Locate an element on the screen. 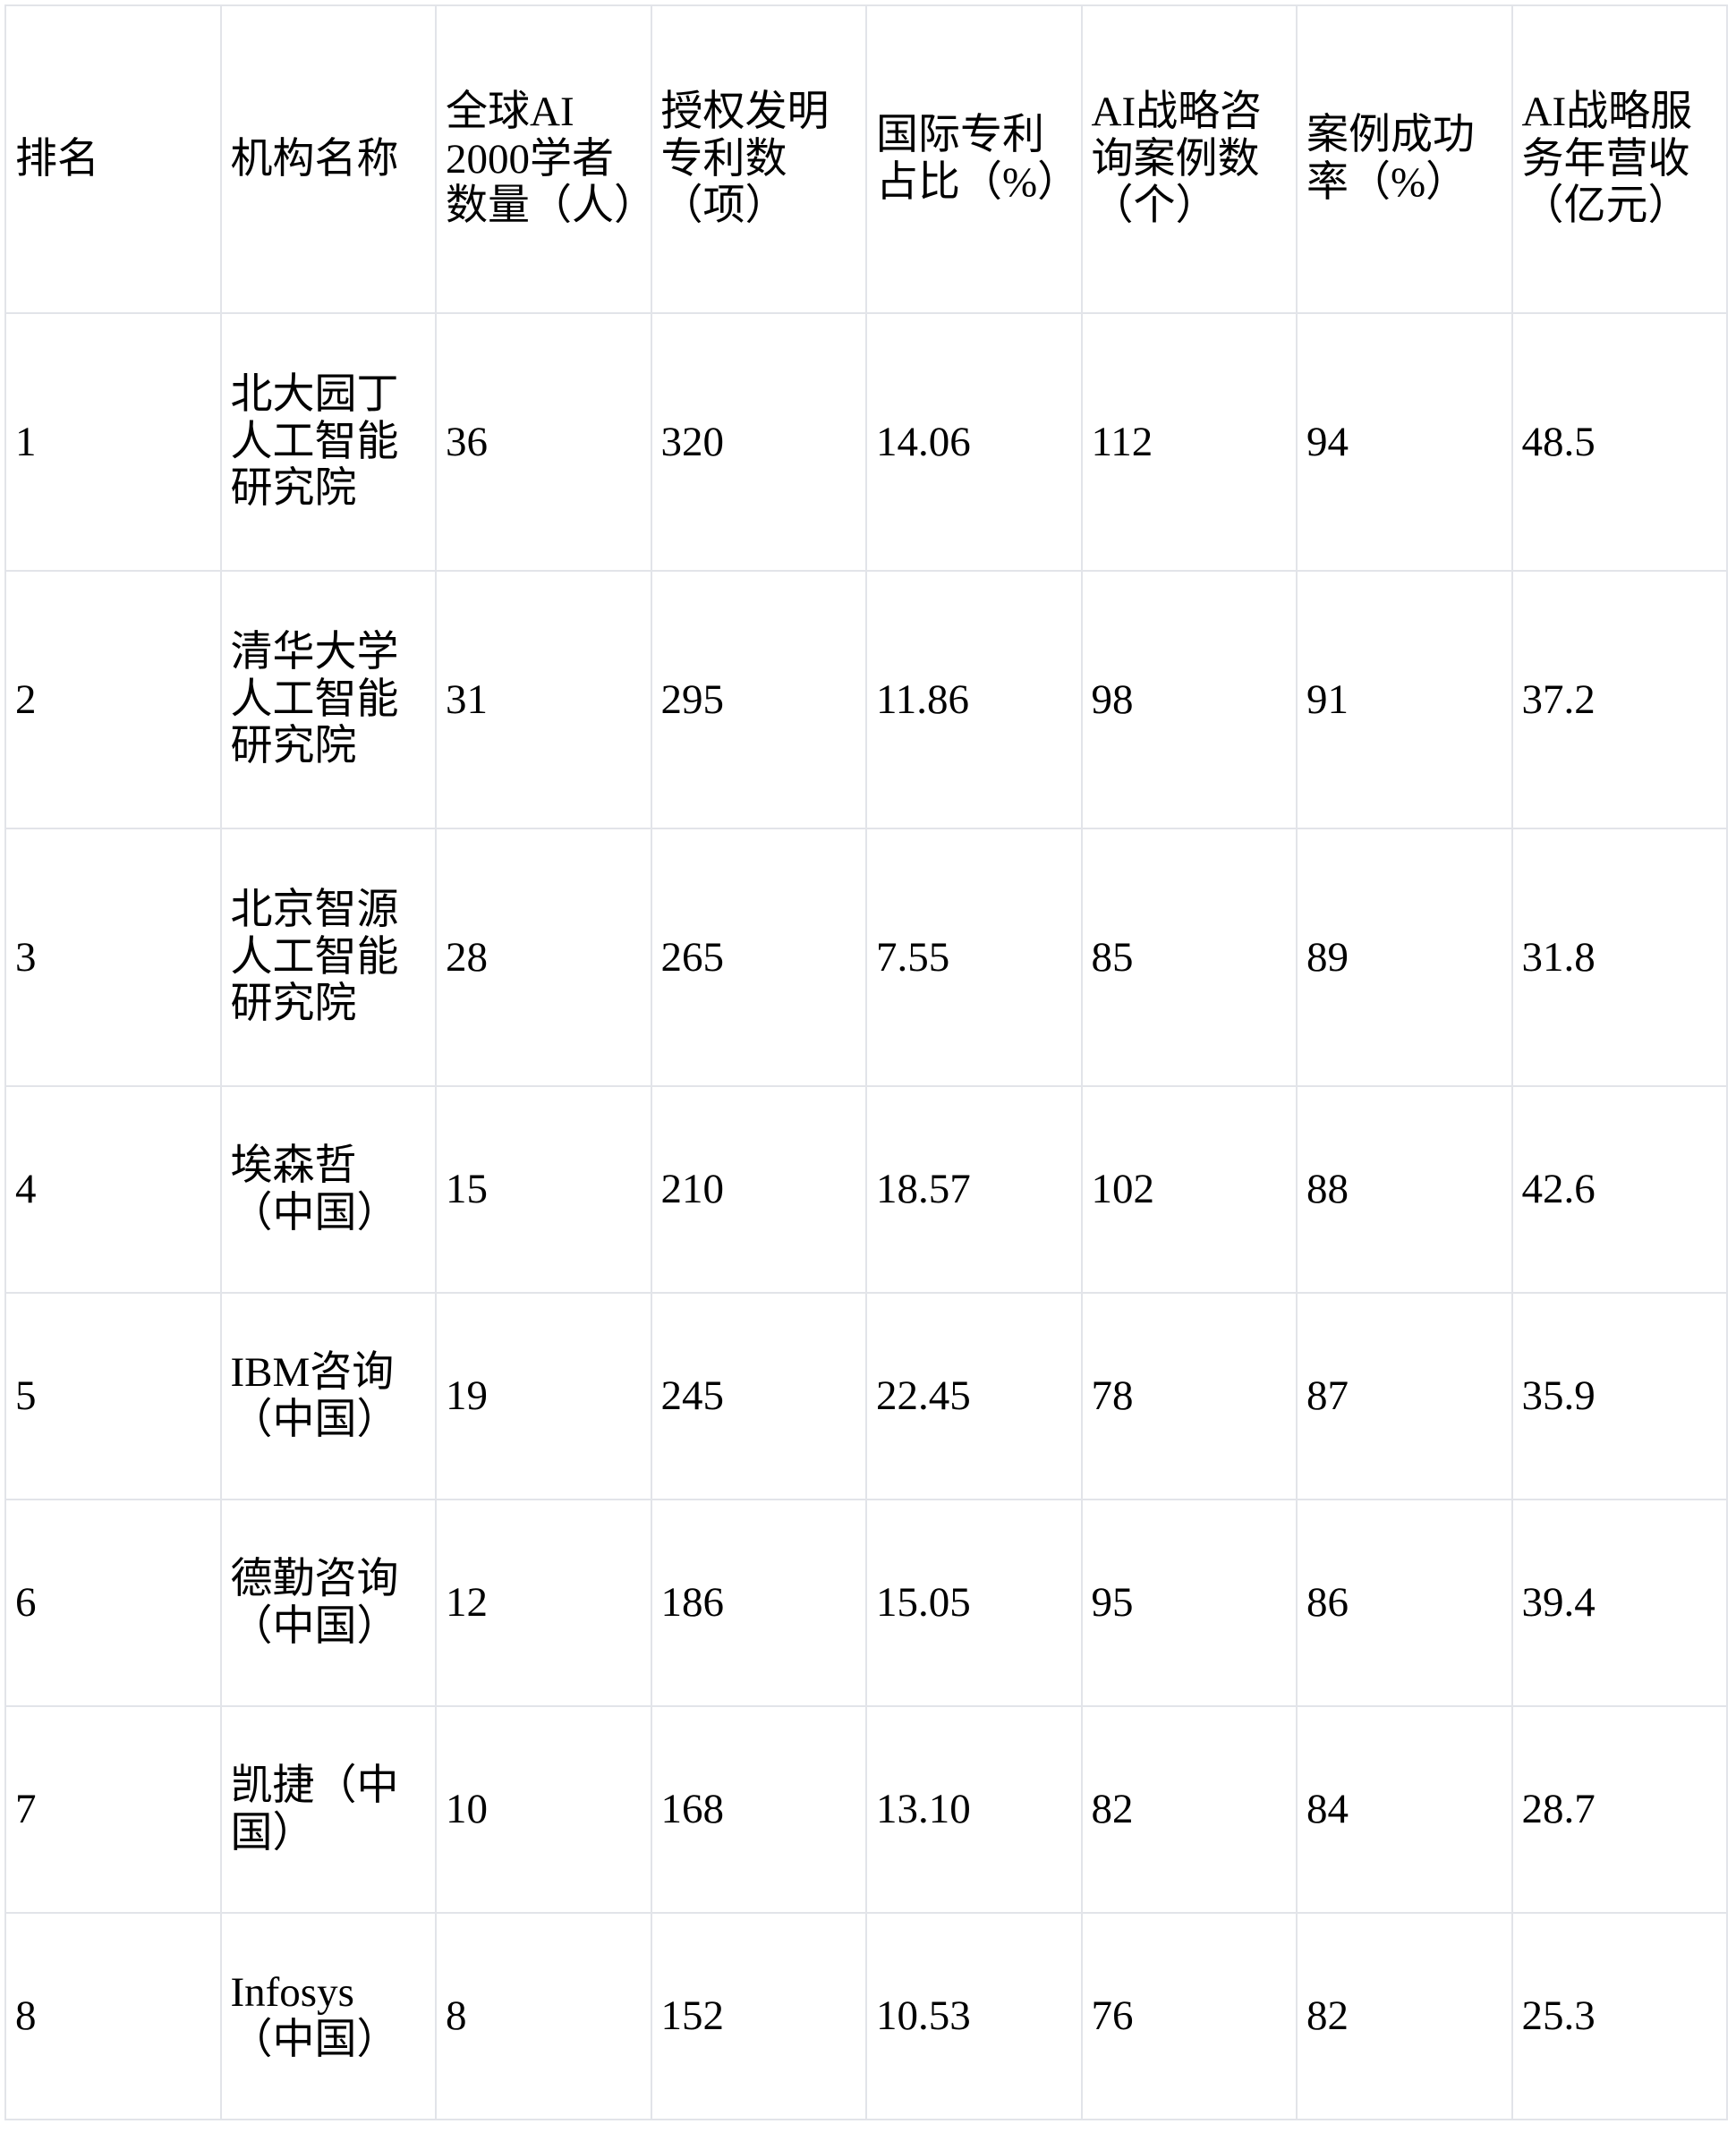 Image resolution: width=1736 pixels, height=2141 pixels. cell-intl-patent-ratio: 11.86 is located at coordinates (974, 700).